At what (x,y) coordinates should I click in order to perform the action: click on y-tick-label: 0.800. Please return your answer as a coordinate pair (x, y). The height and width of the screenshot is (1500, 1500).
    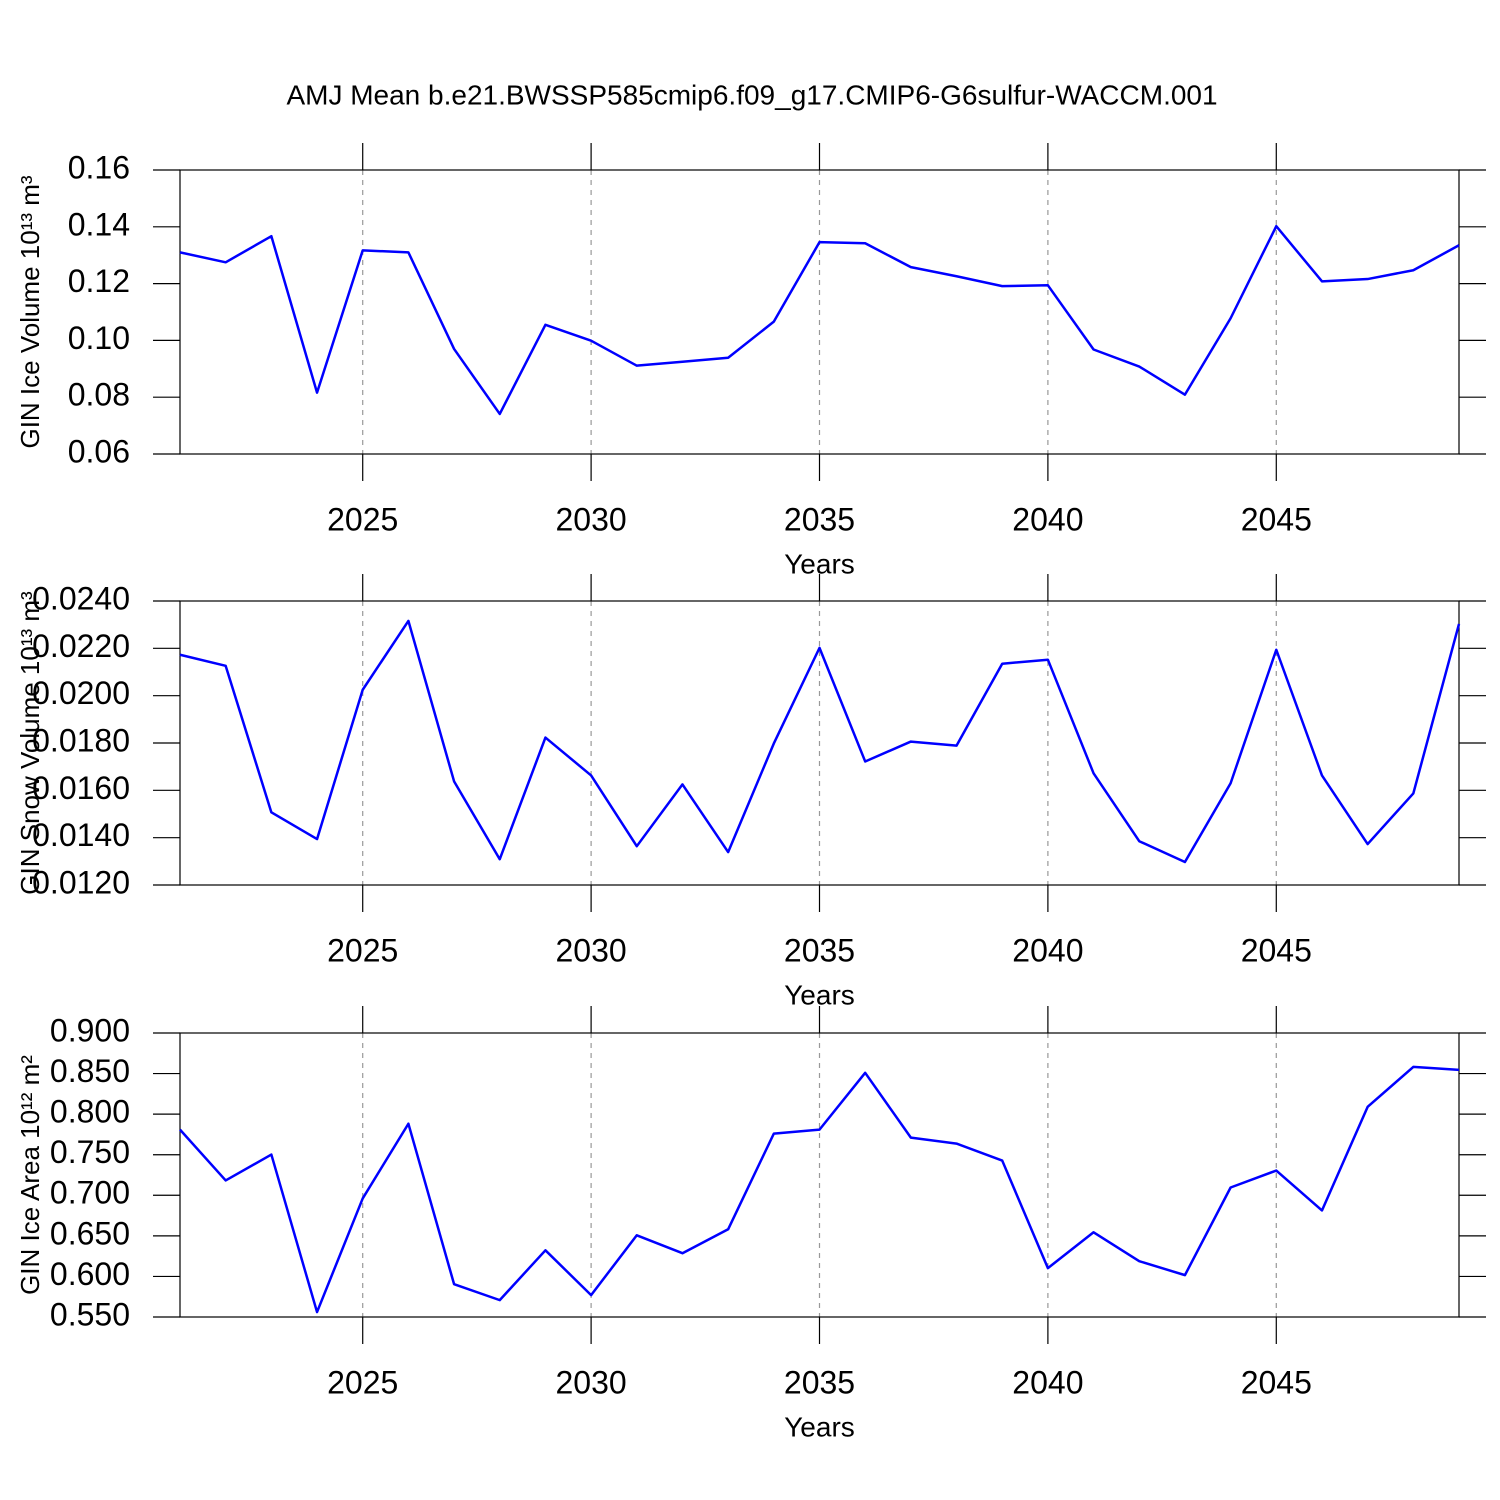
    Looking at the image, I should click on (90, 1112).